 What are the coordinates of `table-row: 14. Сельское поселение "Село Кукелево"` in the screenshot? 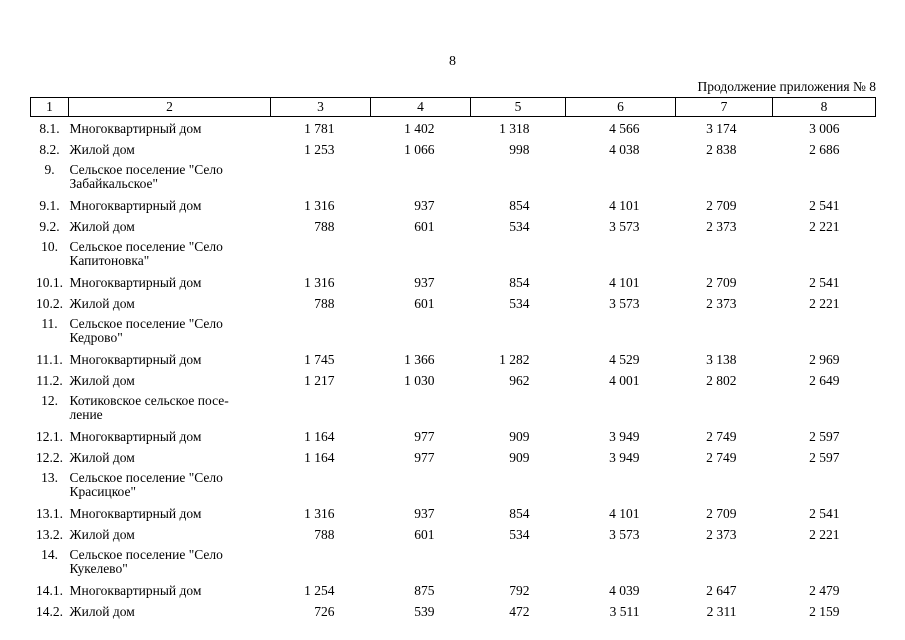 It's located at (453, 561).